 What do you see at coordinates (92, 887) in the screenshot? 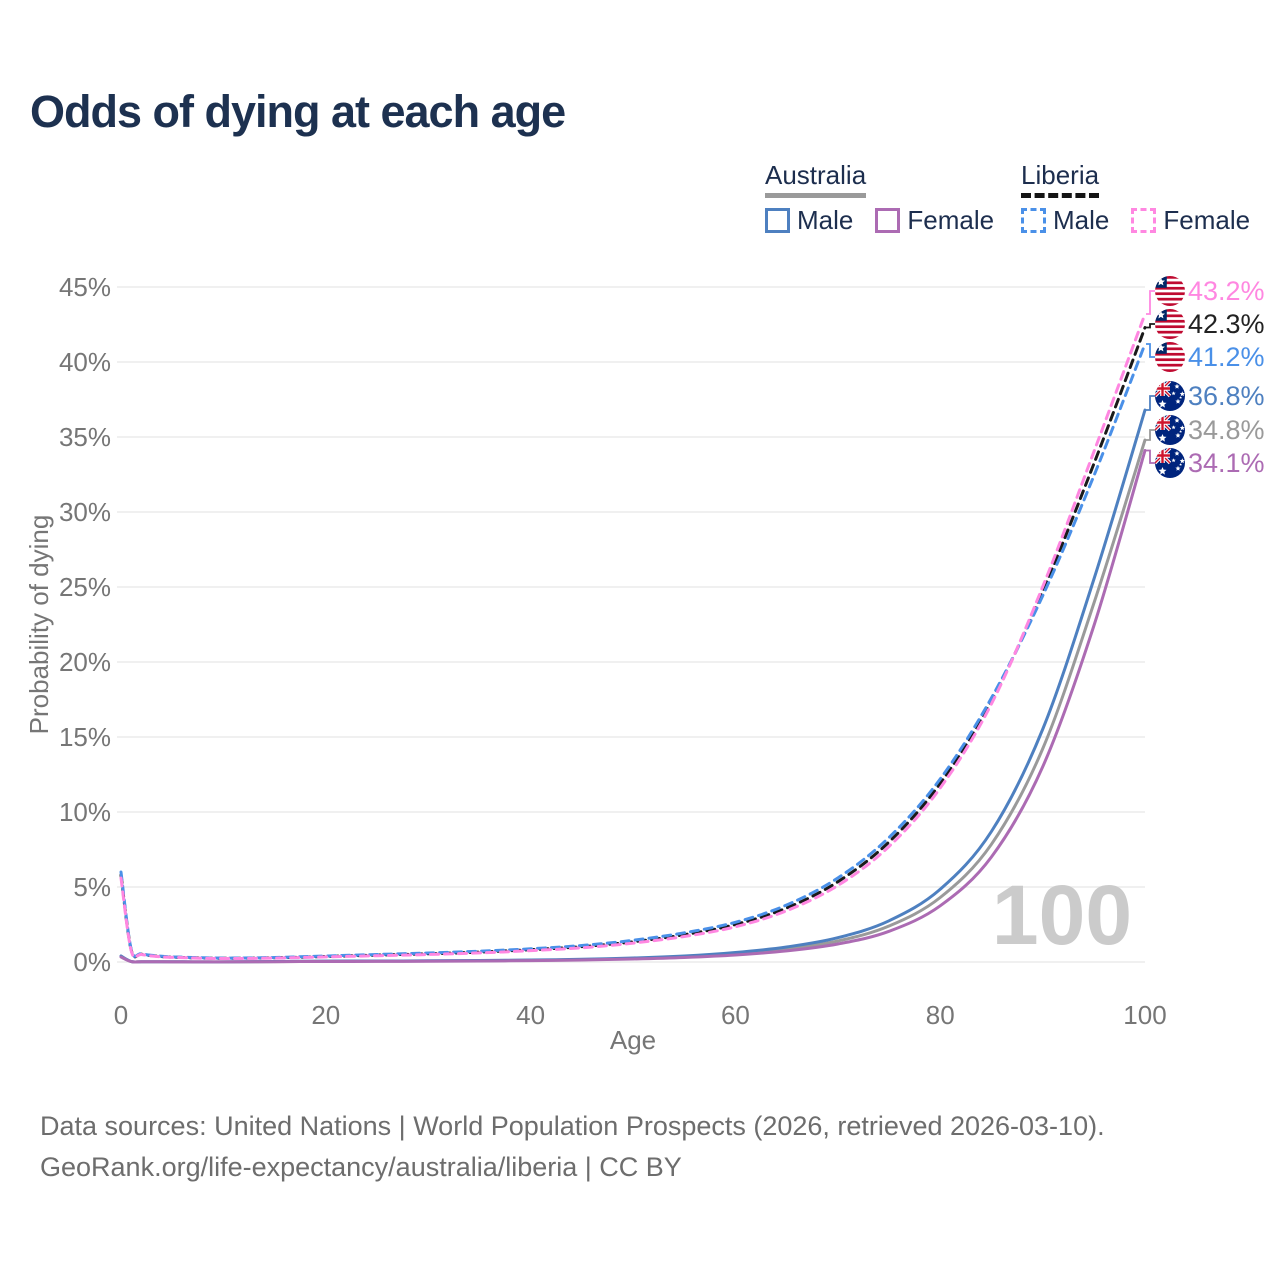
I see `y-tick-label: 5%` at bounding box center [92, 887].